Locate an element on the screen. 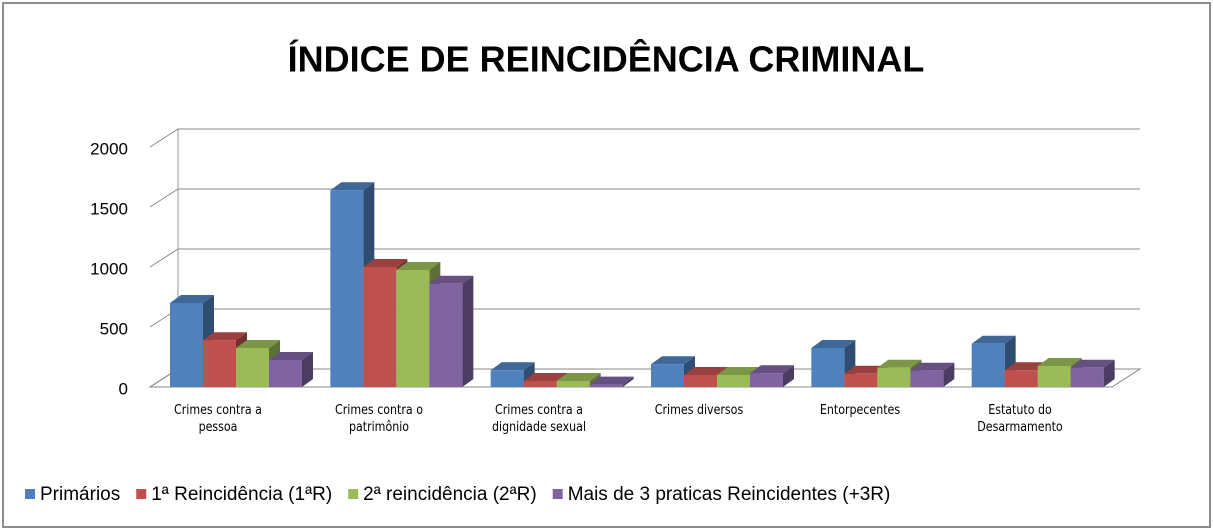 This screenshot has height=530, width=1213. y-tick-label: 500 is located at coordinates (114, 328).